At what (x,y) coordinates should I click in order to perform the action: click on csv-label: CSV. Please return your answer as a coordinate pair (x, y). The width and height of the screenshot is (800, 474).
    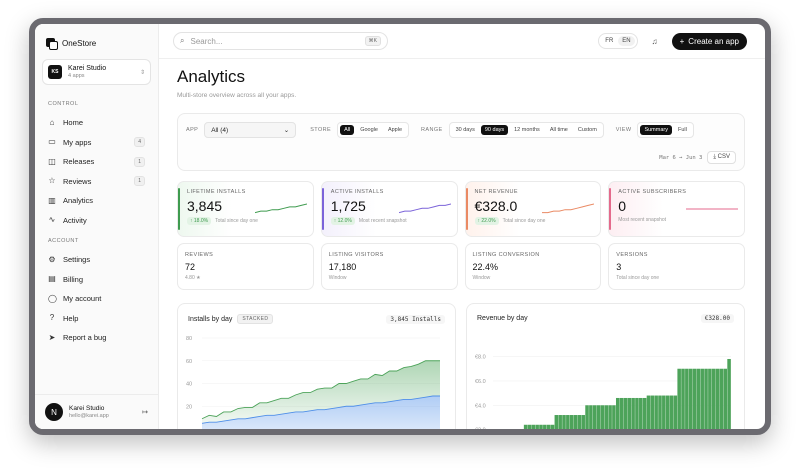
    Looking at the image, I should click on (723, 157).